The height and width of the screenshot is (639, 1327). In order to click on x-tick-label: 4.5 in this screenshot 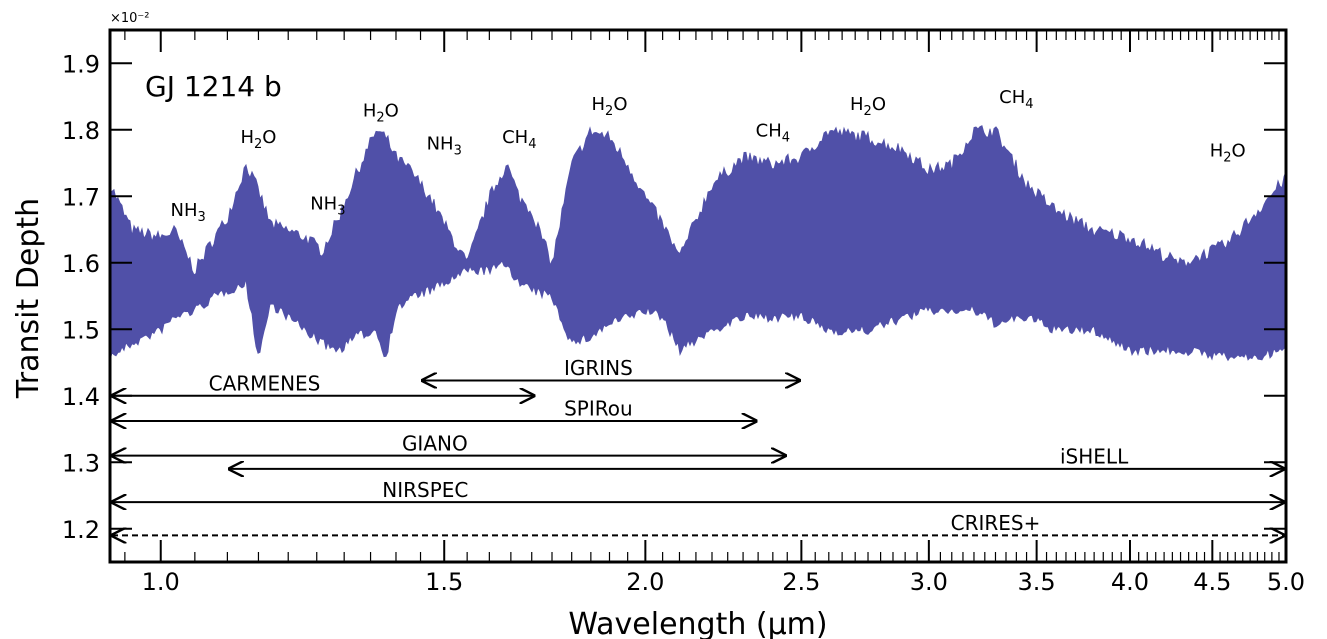, I will do `click(1212, 582)`.